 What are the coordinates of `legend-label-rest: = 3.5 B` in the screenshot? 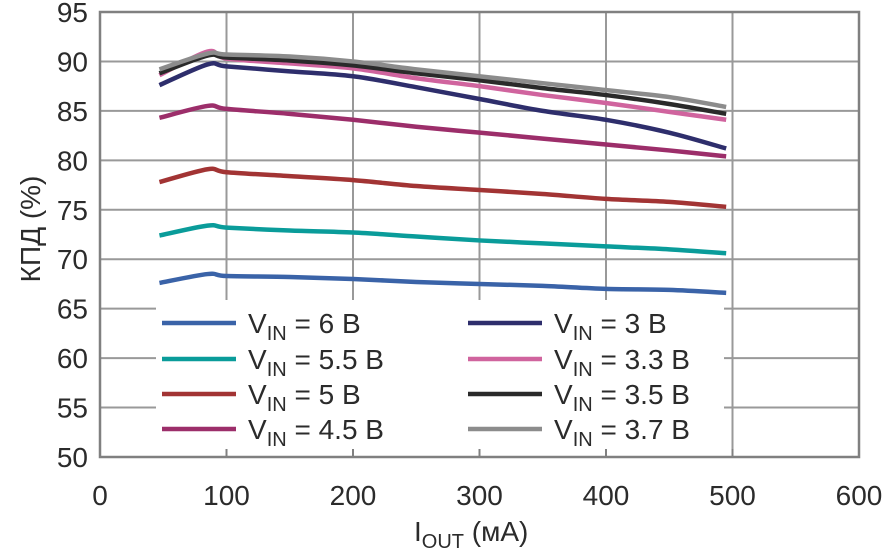 It's located at (641, 394).